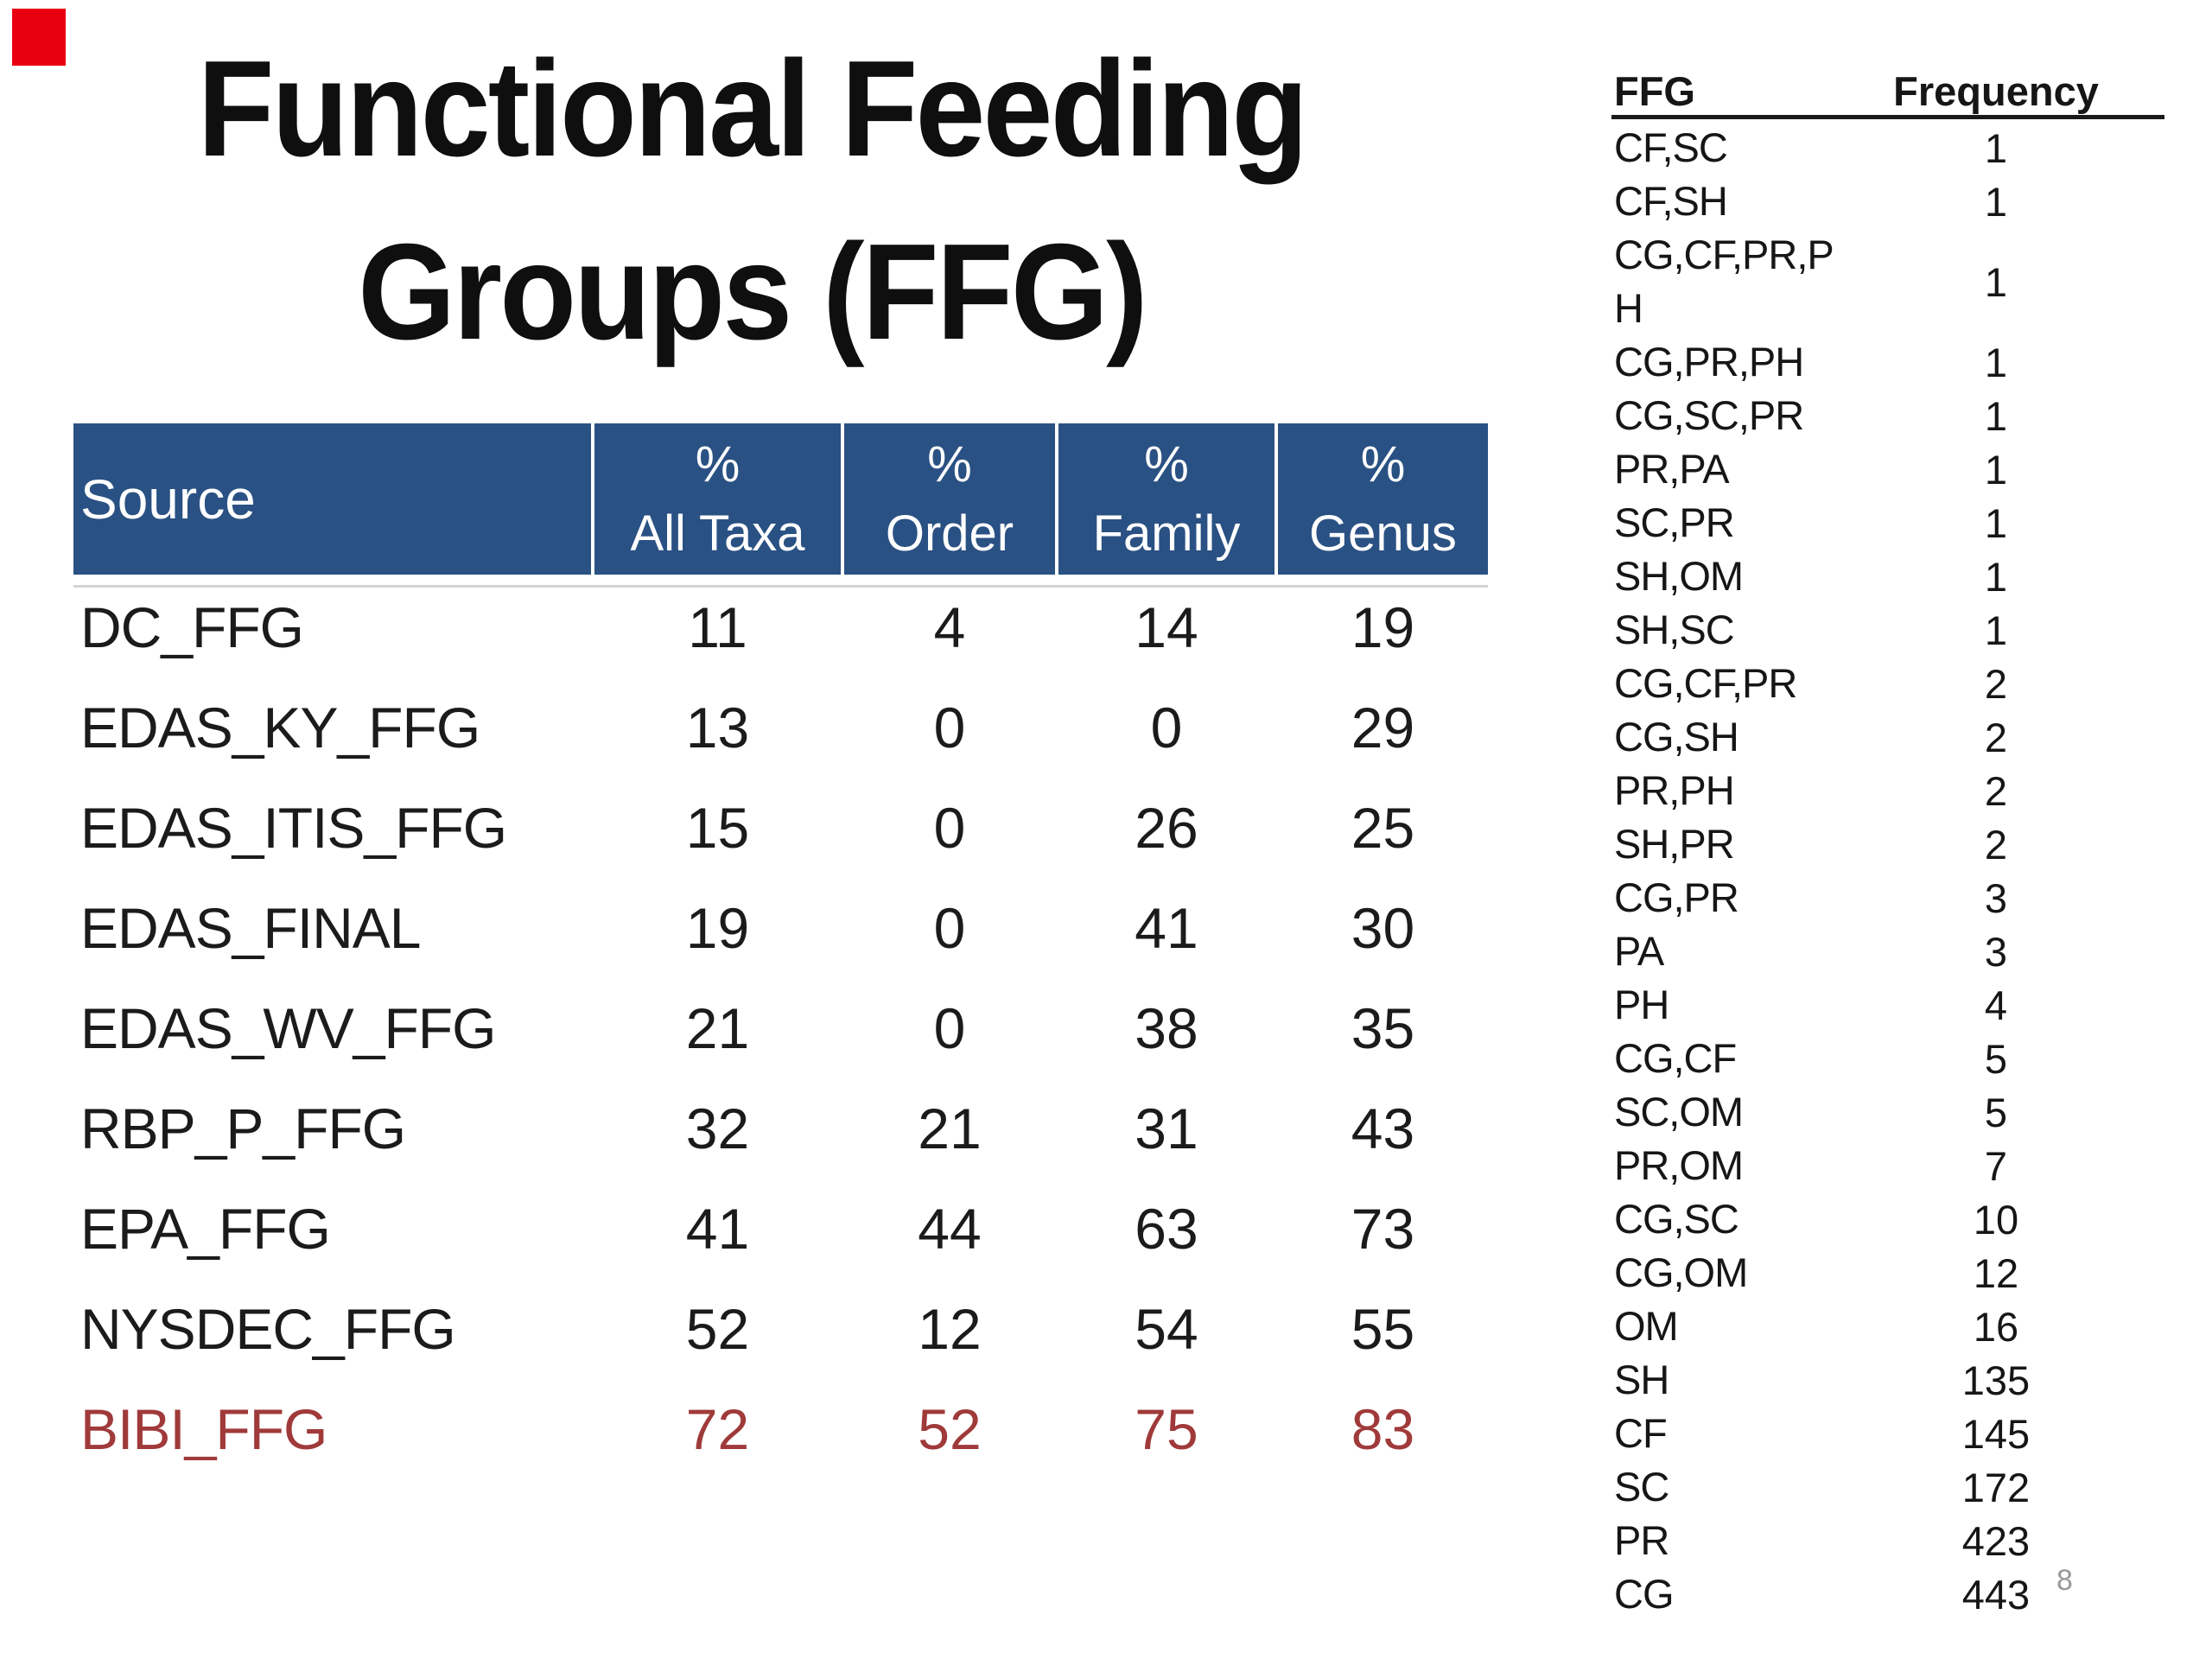 This screenshot has width=2212, height=1659. Describe the element at coordinates (1996, 1487) in the screenshot. I see `frequency-row-value: 172` at that location.